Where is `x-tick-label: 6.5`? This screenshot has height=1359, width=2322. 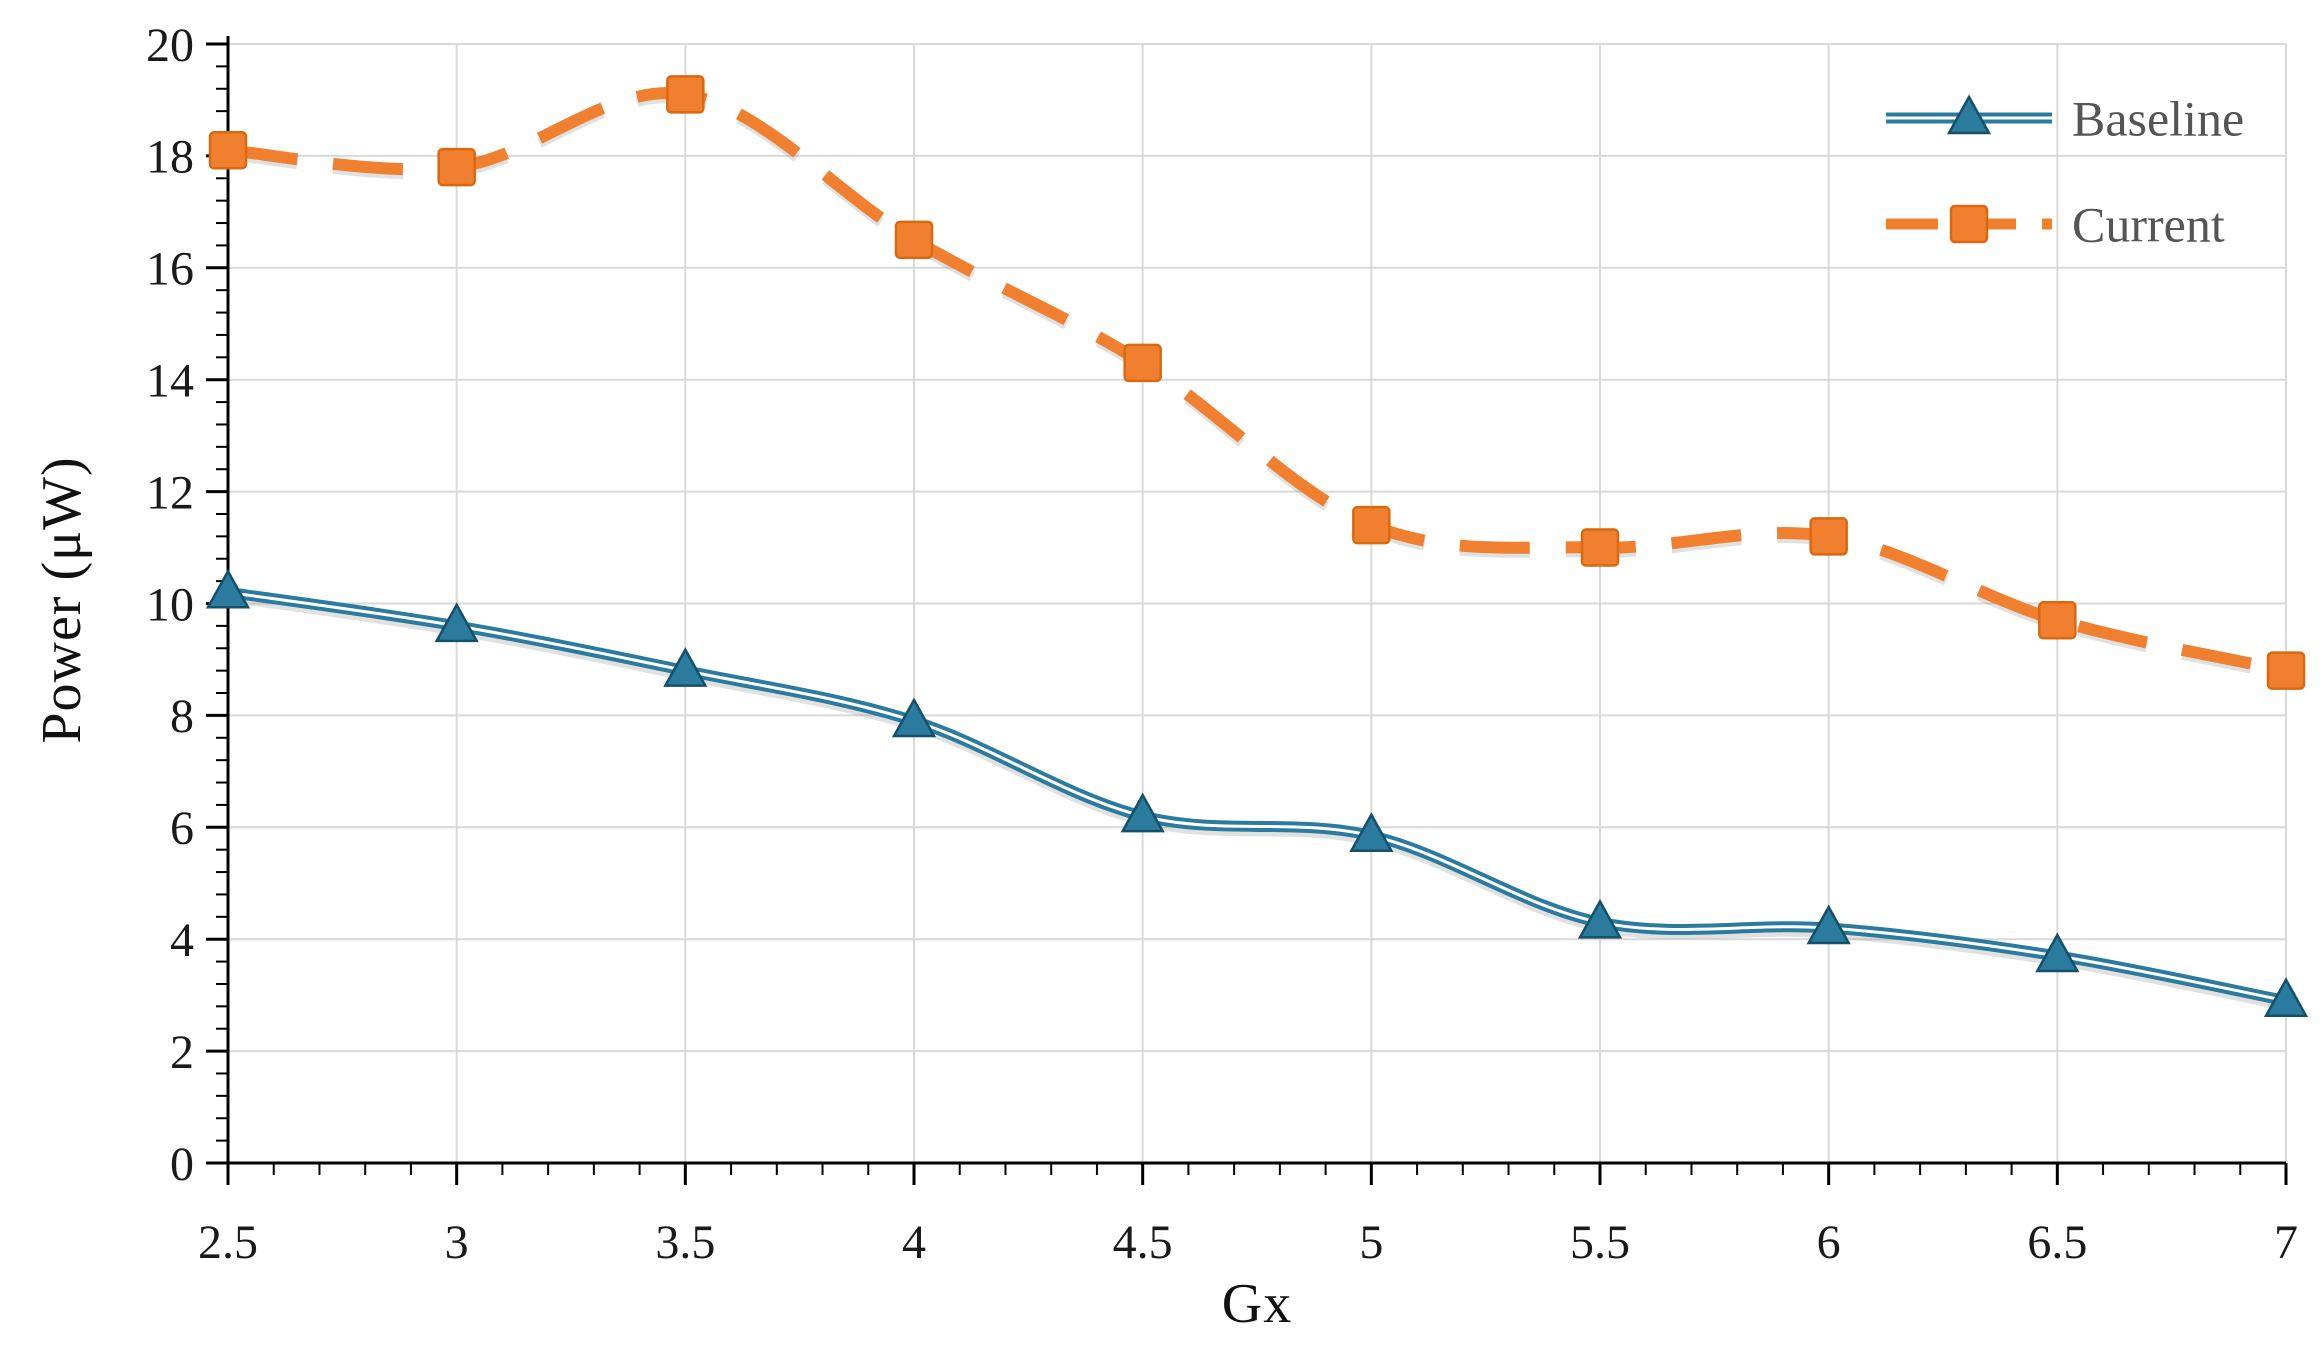
x-tick-label: 6.5 is located at coordinates (2057, 1242).